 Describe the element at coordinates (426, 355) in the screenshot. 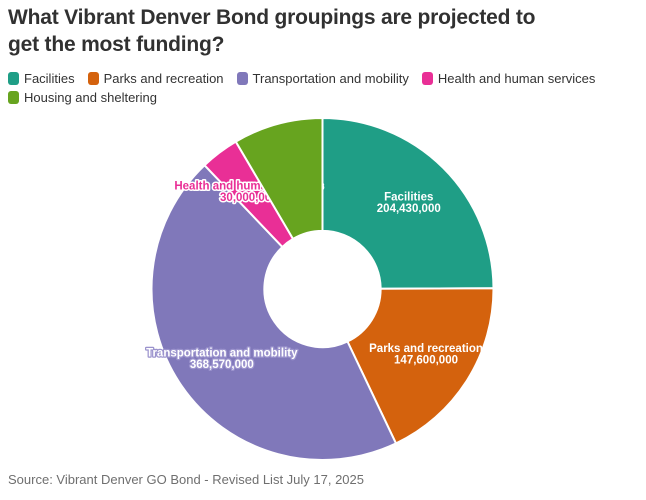

I see `slice-label-parks-and-recreation: Parks and recreation 147,600,000` at that location.